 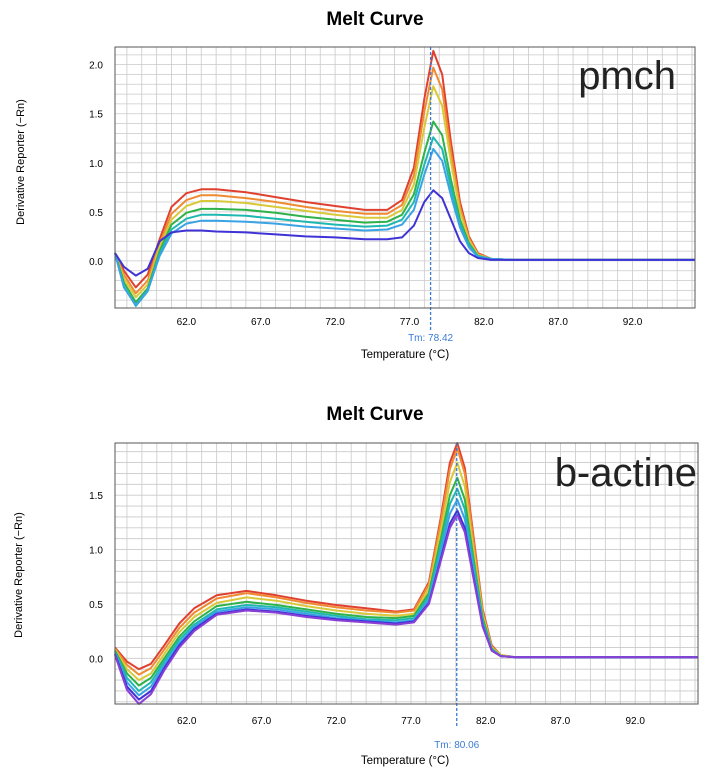 I want to click on y-tick-labels: 0.0 0.5 1.0 1.5, so click(x=96, y=578).